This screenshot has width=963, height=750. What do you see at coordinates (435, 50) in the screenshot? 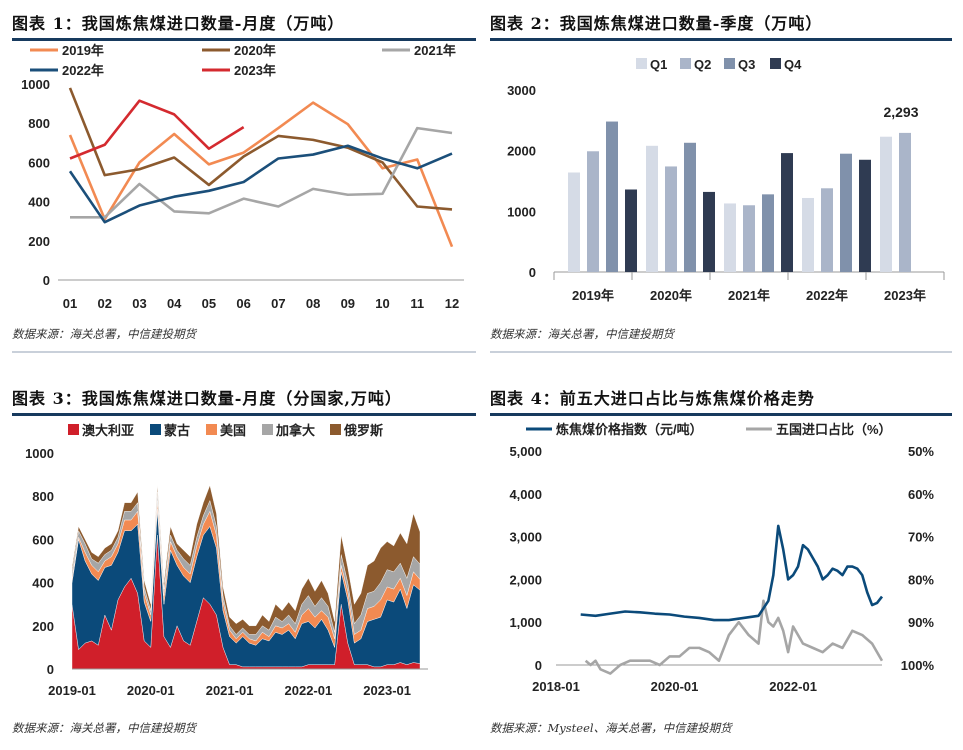
I see `chart-1-legend-label-2: 2021年` at bounding box center [435, 50].